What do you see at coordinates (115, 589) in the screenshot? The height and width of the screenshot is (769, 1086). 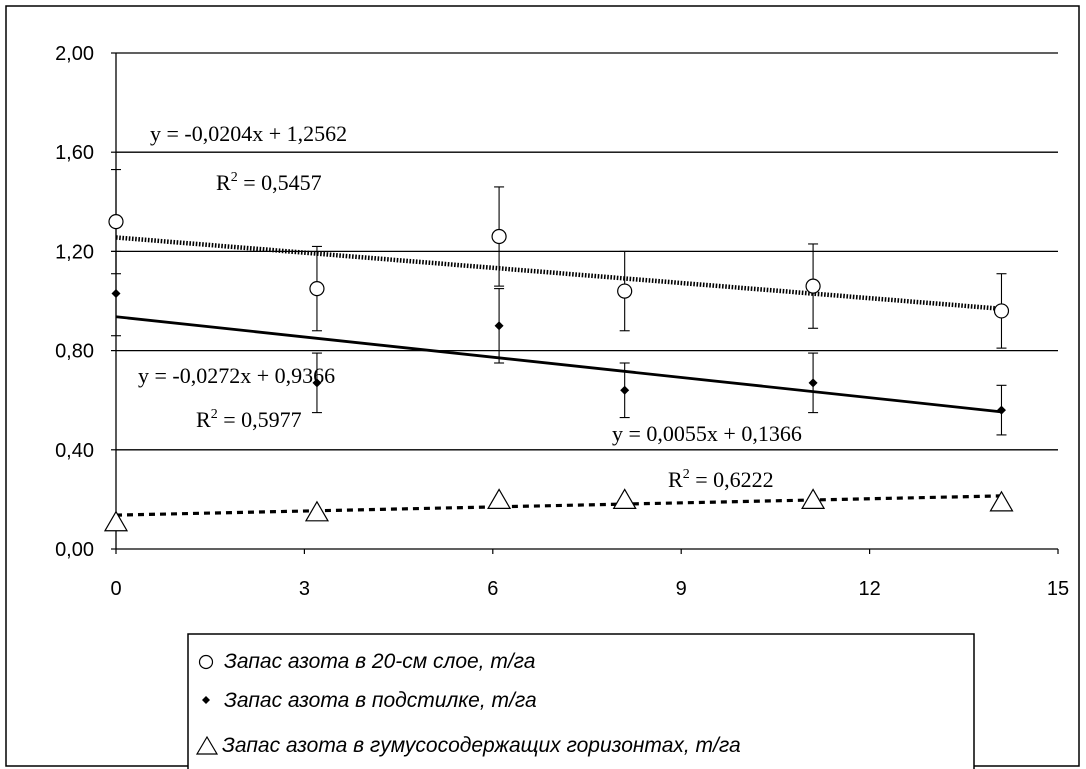 I see `x-tick-label: 0` at bounding box center [115, 589].